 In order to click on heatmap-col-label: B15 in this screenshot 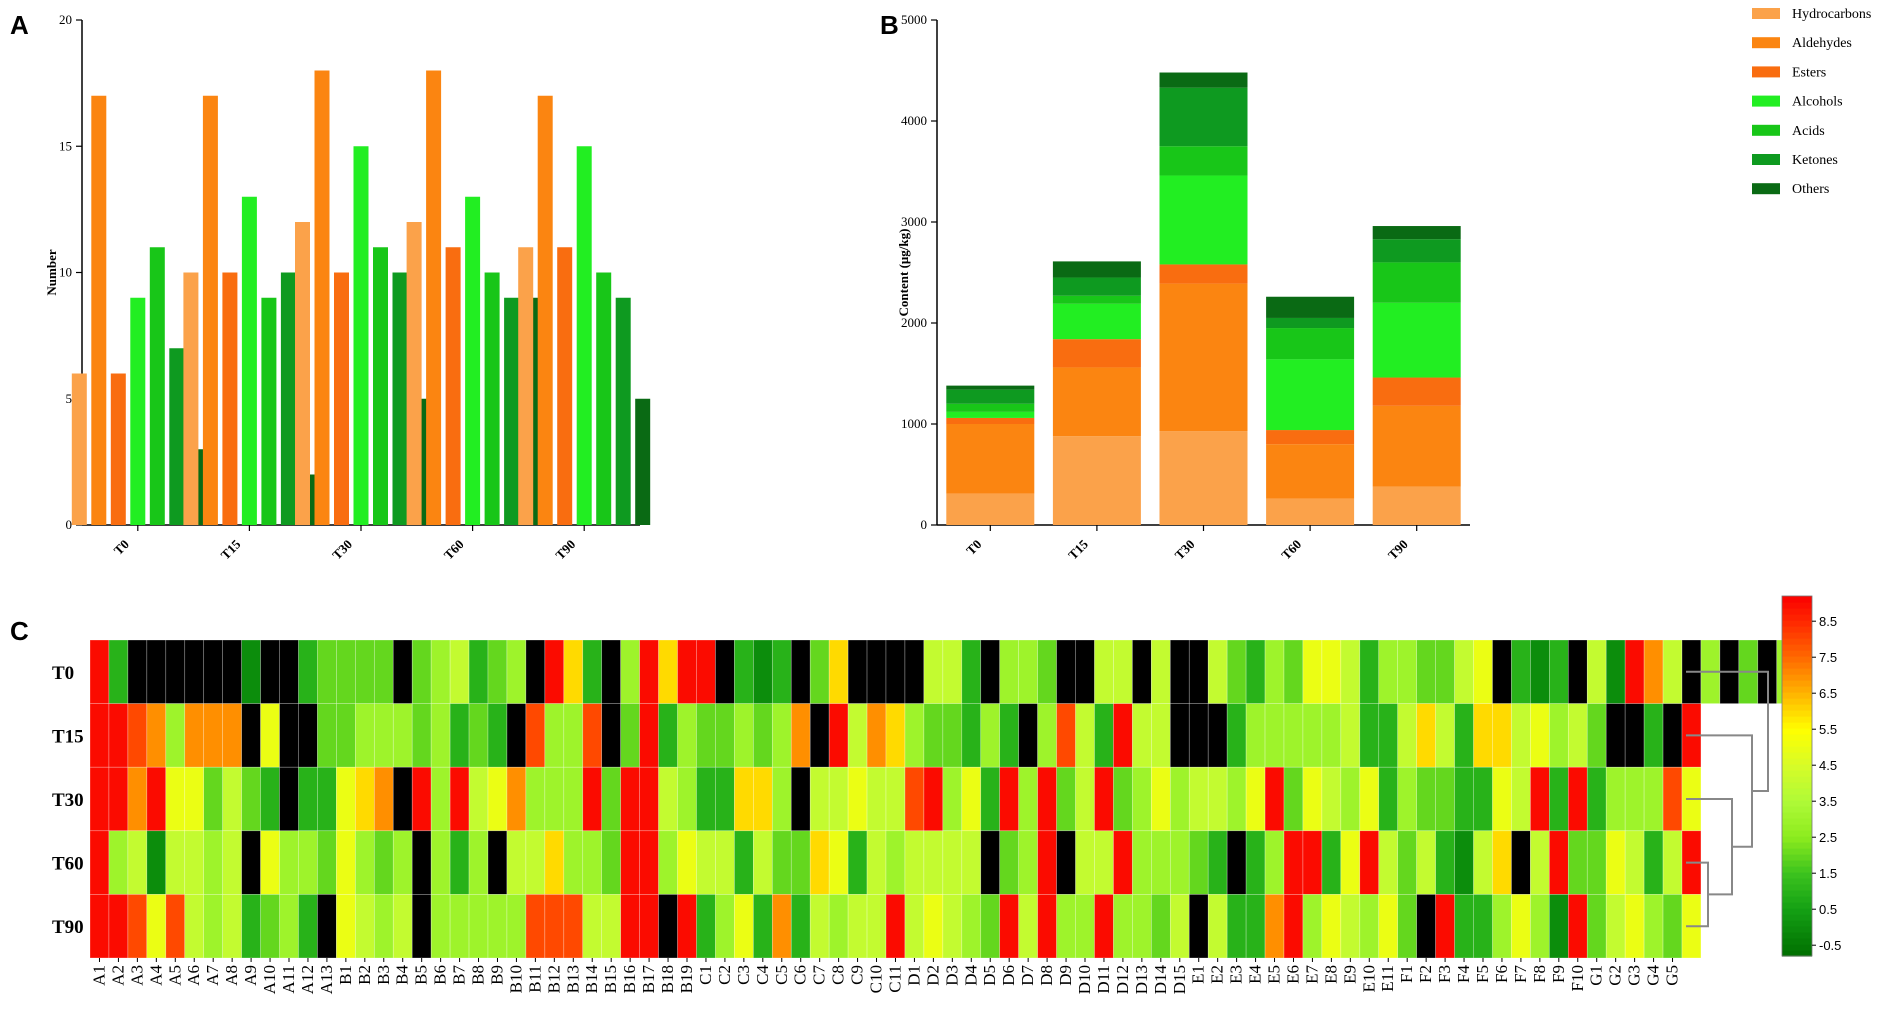, I will do `click(610, 979)`.